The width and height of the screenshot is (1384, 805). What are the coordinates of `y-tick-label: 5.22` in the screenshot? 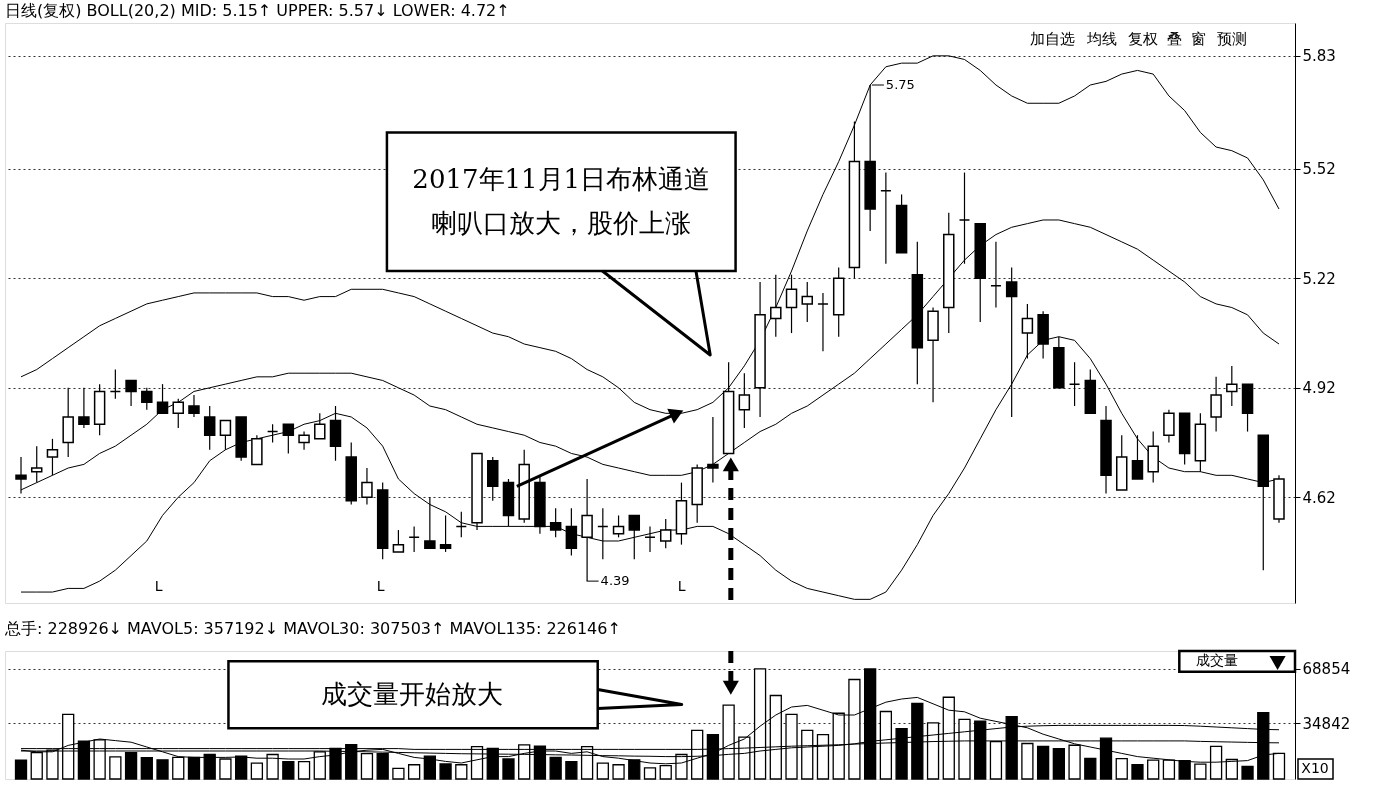 It's located at (1319, 278).